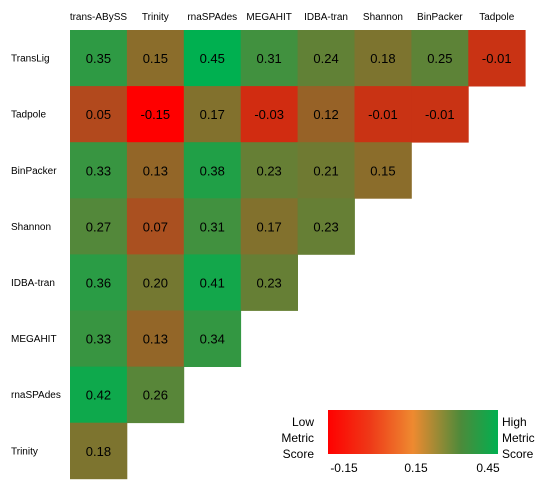  I want to click on cell-value-translig-tadpole: -0.01, so click(497, 58).